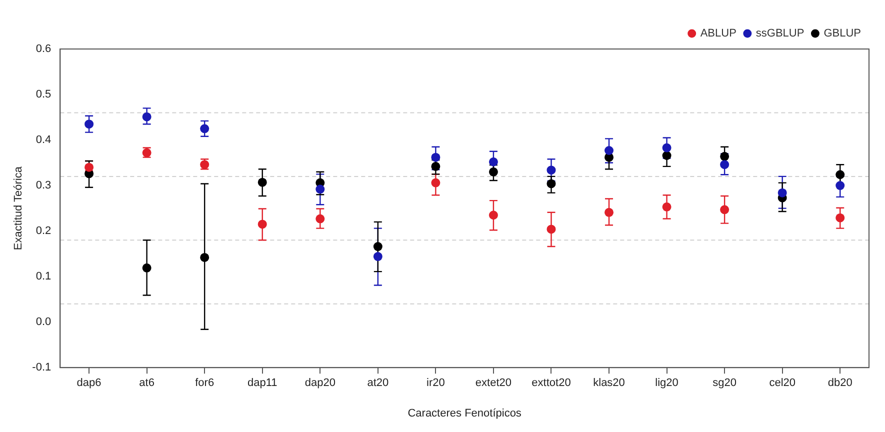  What do you see at coordinates (465, 413) in the screenshot?
I see `x-axis-title: Caracteres Fenotípicos` at bounding box center [465, 413].